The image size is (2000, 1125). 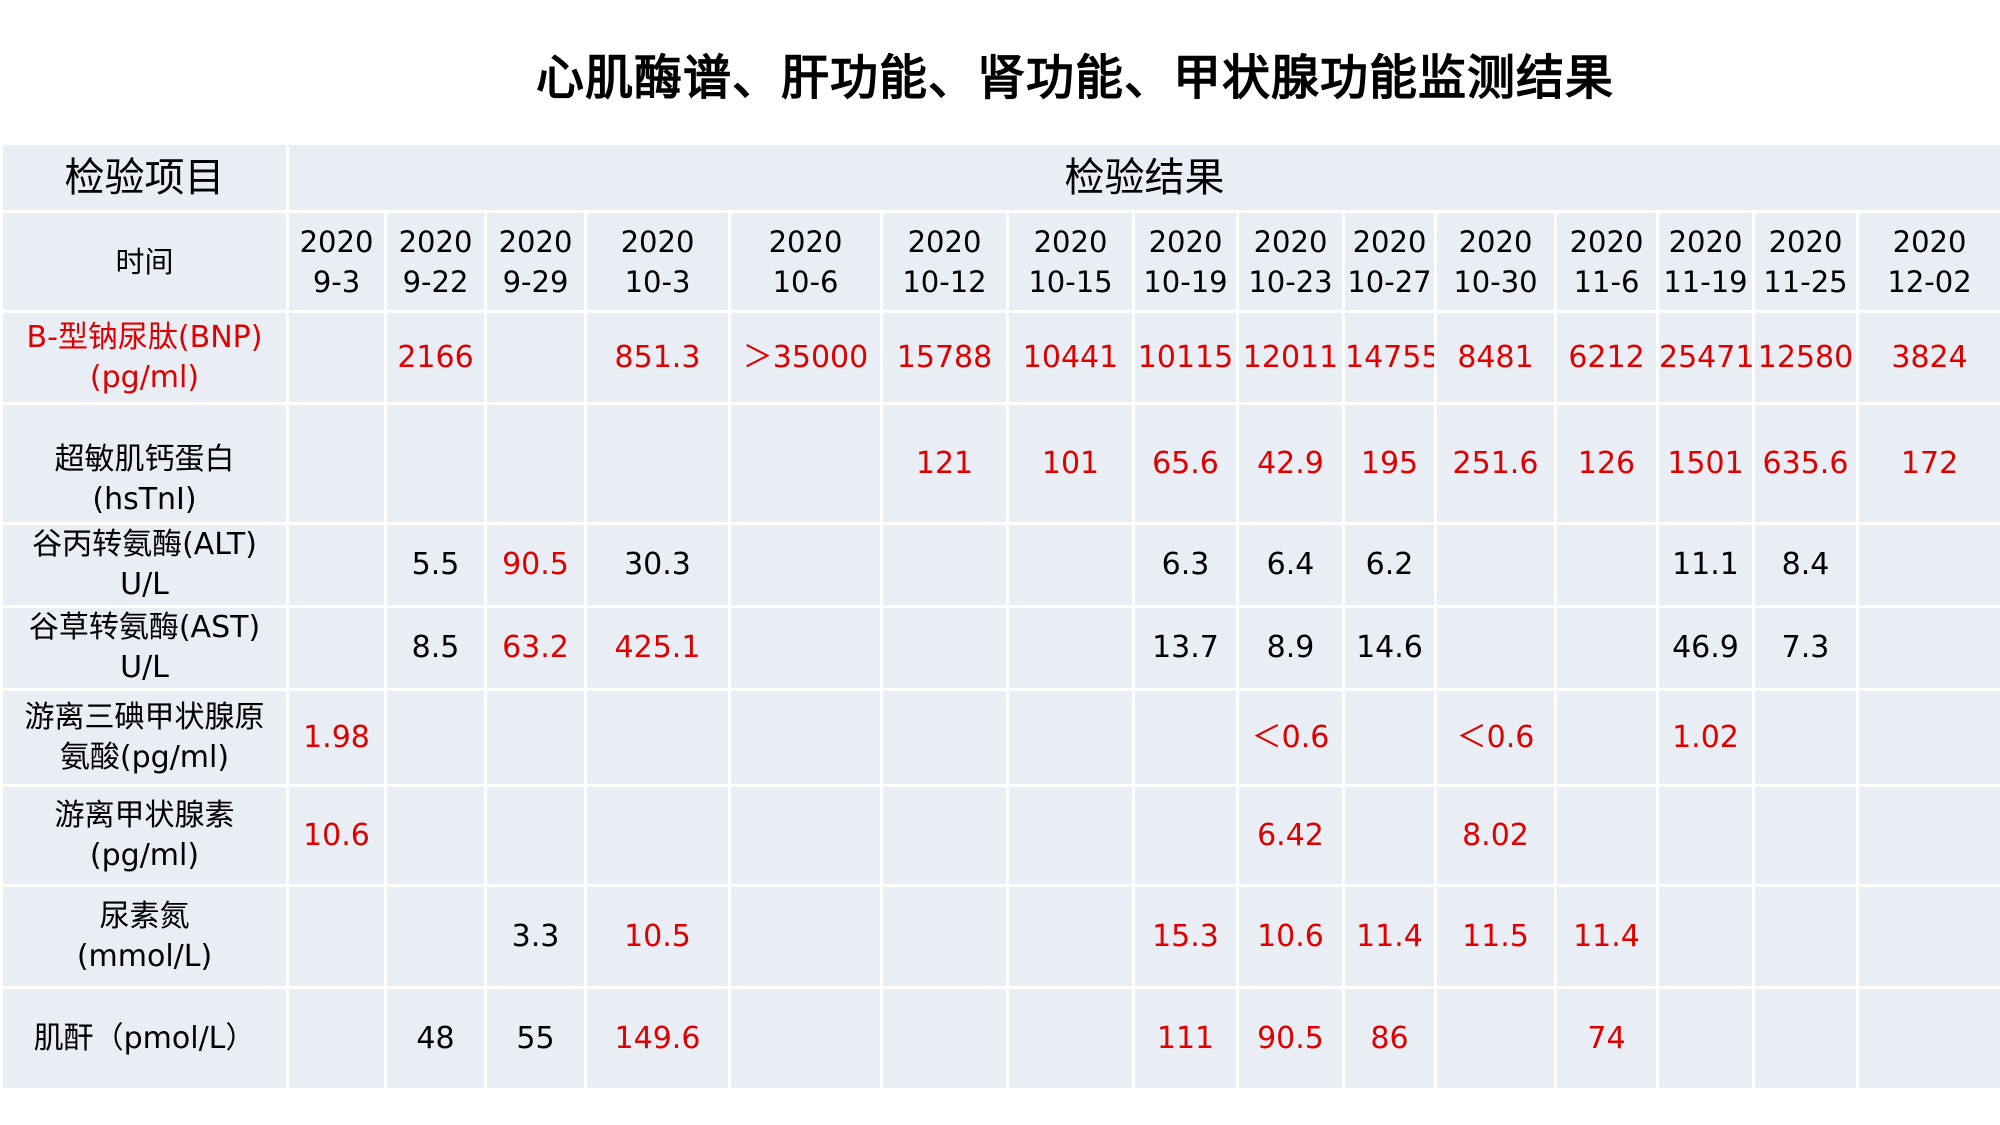 I want to click on test-item-label: 谷草转氨酶(AST) U/L, so click(x=144, y=648).